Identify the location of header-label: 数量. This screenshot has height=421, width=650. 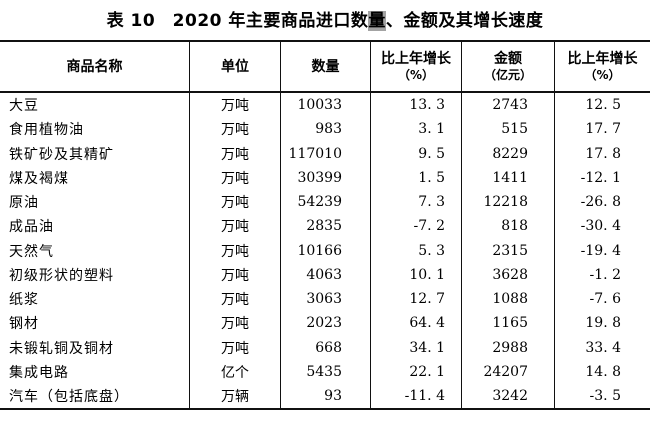
(325, 66).